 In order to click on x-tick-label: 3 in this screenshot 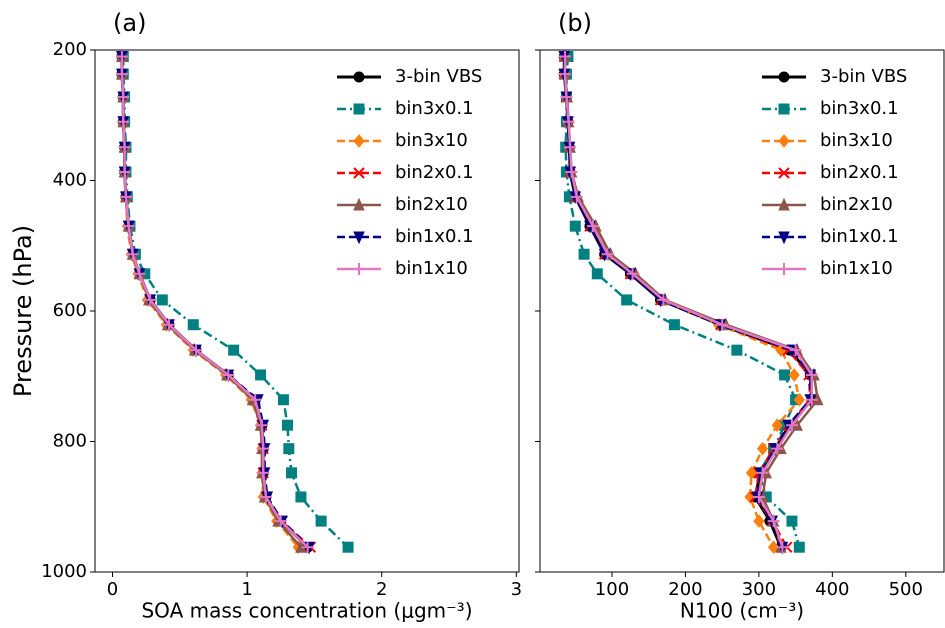, I will do `click(516, 589)`.